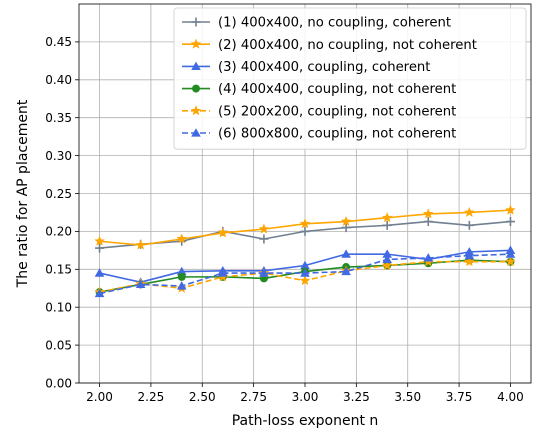 The height and width of the screenshot is (433, 542). What do you see at coordinates (407, 397) in the screenshot?
I see `x-tick-label: 3.50` at bounding box center [407, 397].